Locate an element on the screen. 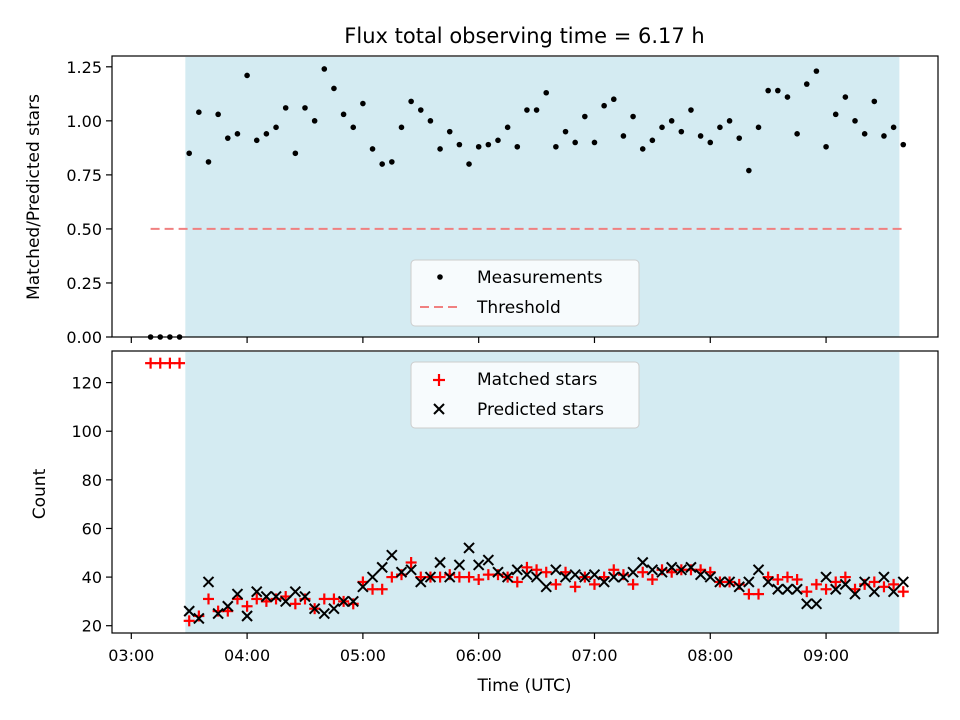 The width and height of the screenshot is (960, 720). legend-threshold-label: Threshold is located at coordinates (518, 308).